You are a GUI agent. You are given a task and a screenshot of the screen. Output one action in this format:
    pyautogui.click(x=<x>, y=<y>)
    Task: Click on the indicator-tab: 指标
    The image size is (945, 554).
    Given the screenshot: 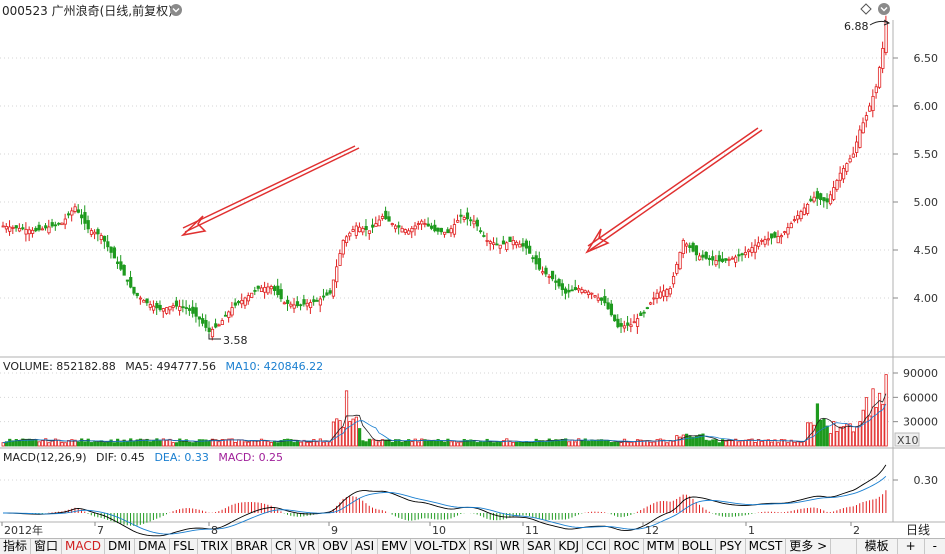 What is the action you would take?
    pyautogui.click(x=16, y=546)
    